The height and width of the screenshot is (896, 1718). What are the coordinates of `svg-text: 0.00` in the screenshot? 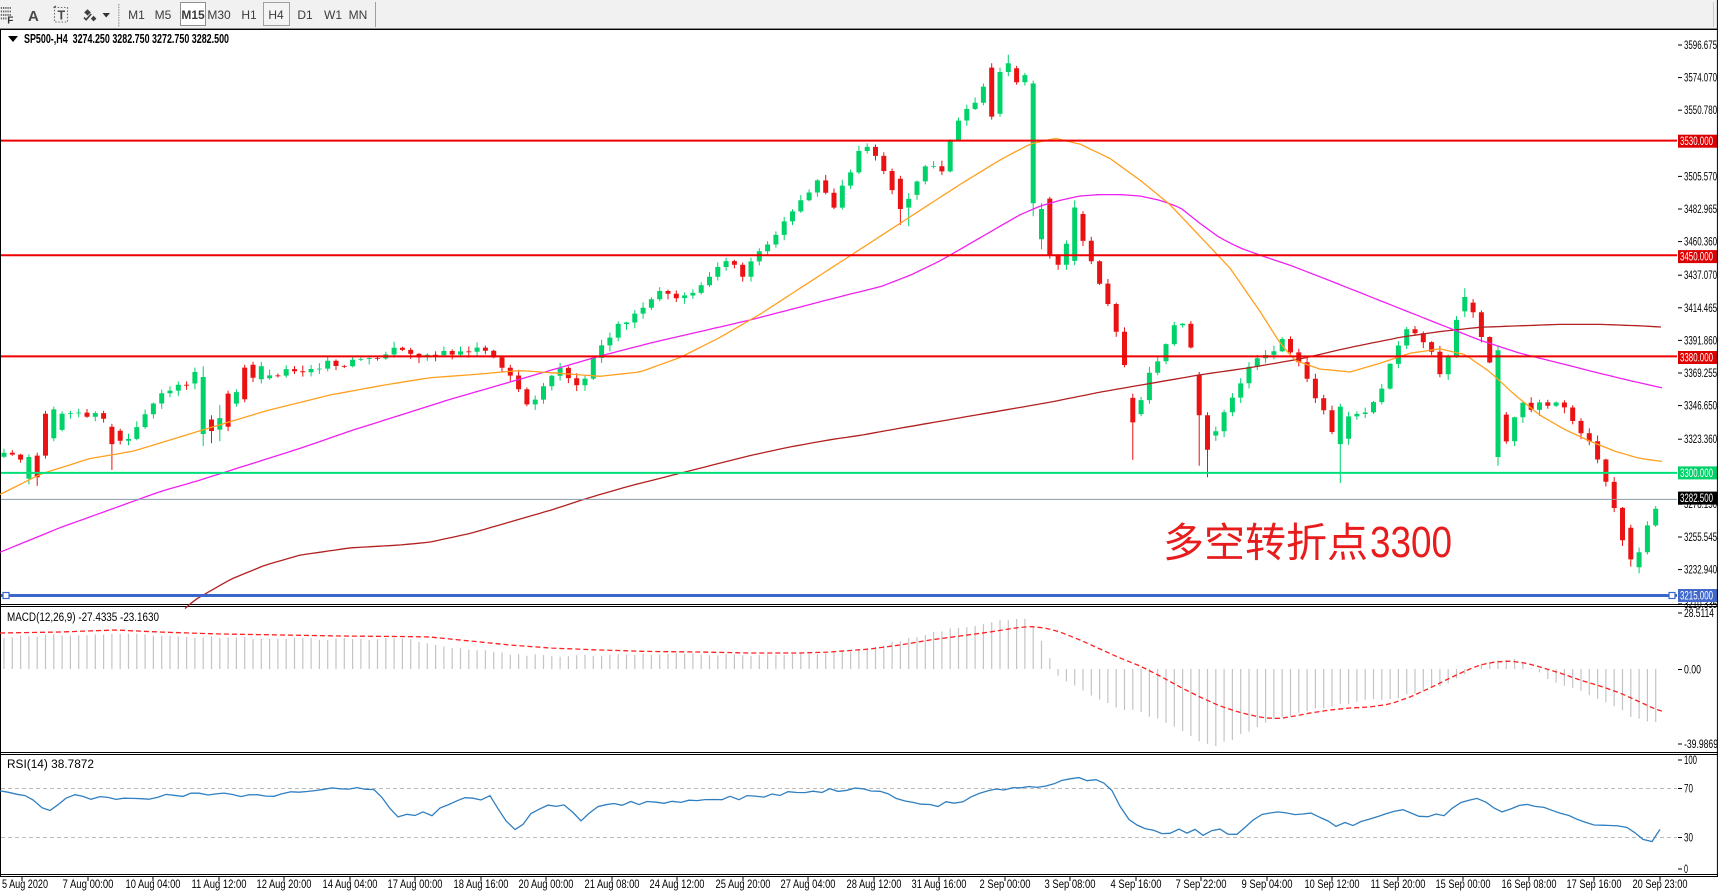 It's located at (1692, 671).